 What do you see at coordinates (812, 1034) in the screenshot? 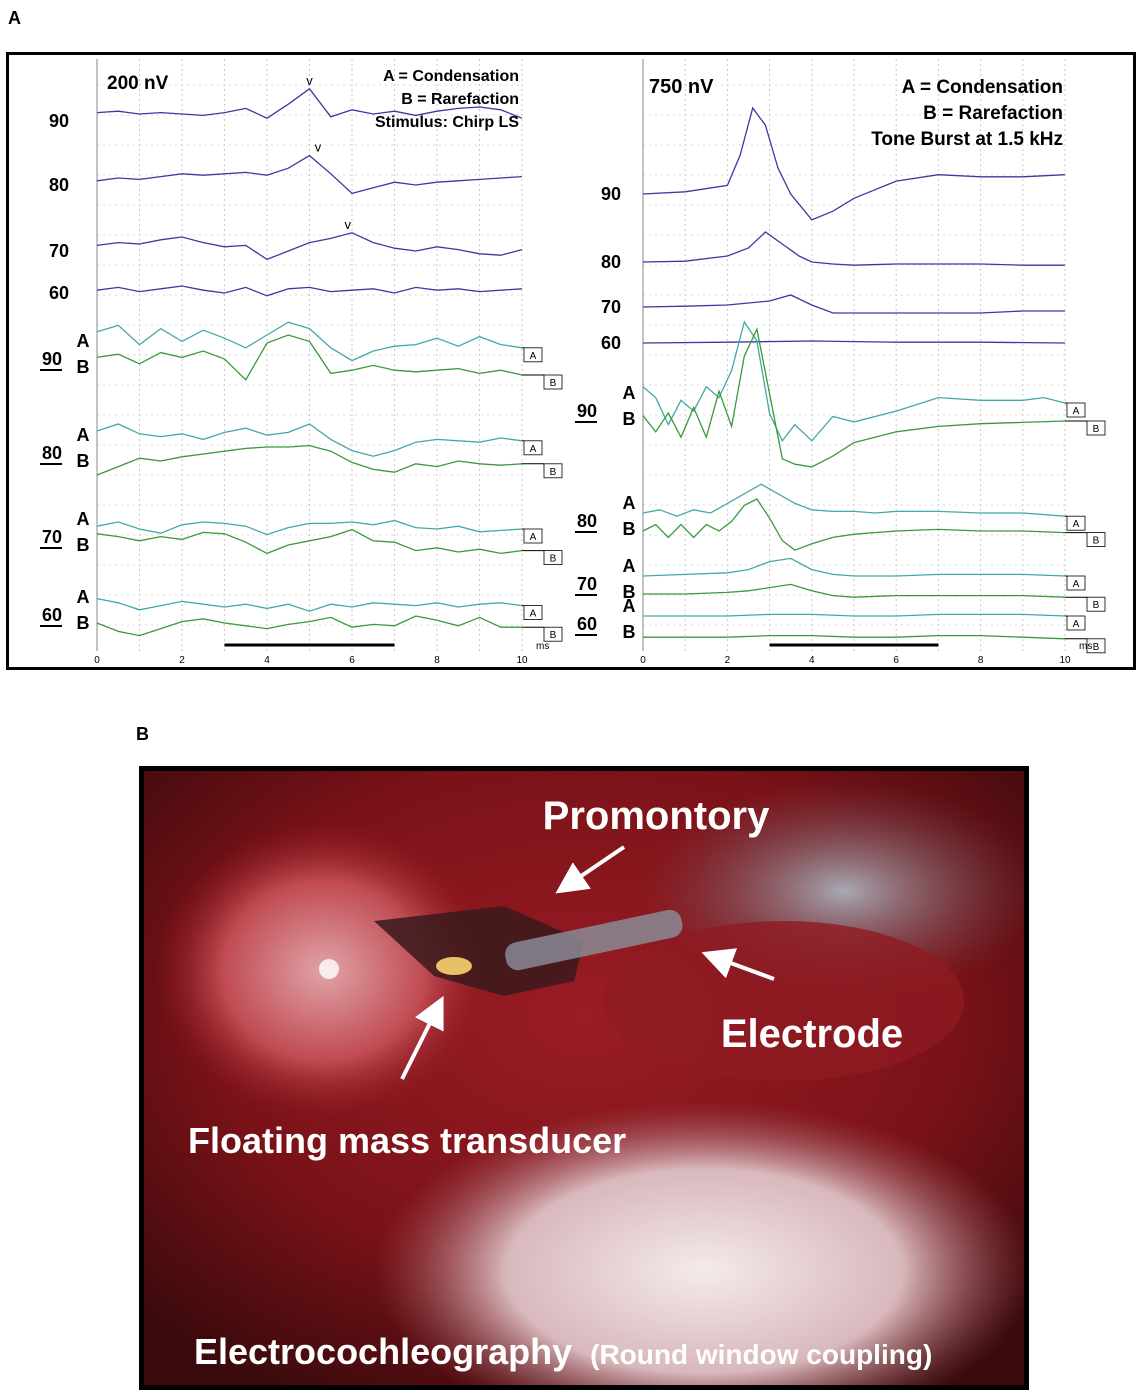
I see `electrode-label: Electrode` at bounding box center [812, 1034].